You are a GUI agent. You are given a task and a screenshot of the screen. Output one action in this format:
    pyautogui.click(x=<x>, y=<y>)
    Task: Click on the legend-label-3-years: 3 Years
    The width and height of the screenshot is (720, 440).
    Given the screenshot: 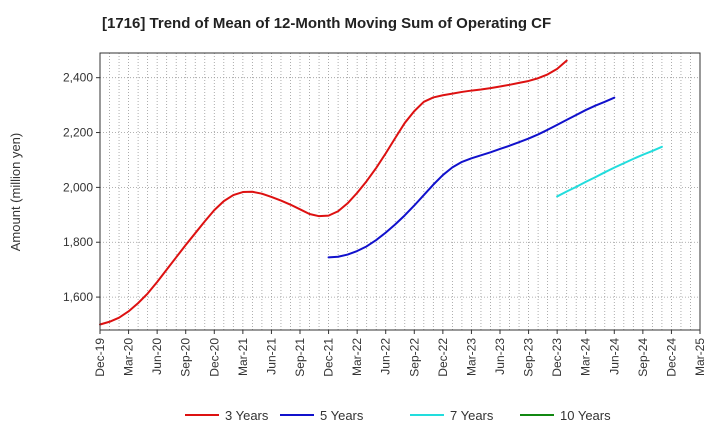 What is the action you would take?
    pyautogui.click(x=247, y=415)
    